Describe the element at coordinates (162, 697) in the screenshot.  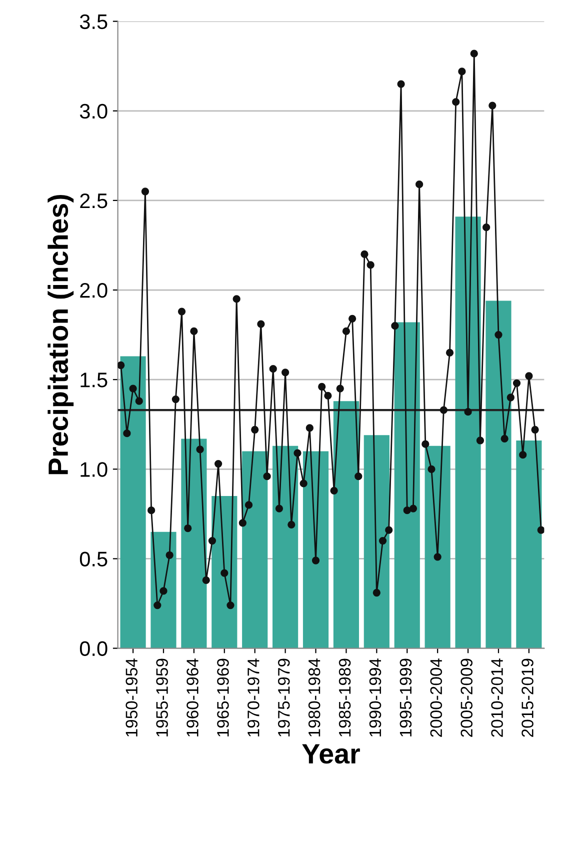
I see `x-tick-label: 1955-1959` at that location.